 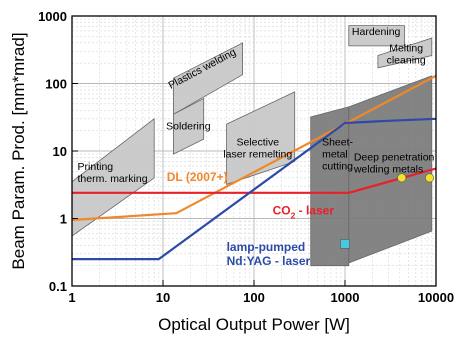 What do you see at coordinates (282, 210) in the screenshot?
I see `co2-main: CO` at bounding box center [282, 210].